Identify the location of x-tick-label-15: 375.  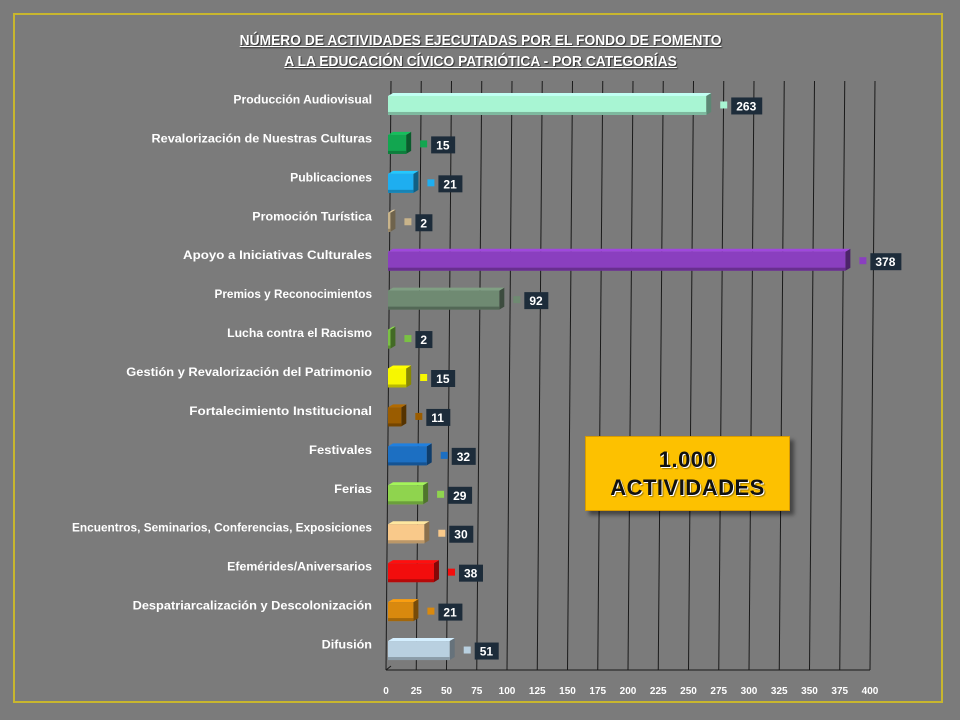
(839, 691).